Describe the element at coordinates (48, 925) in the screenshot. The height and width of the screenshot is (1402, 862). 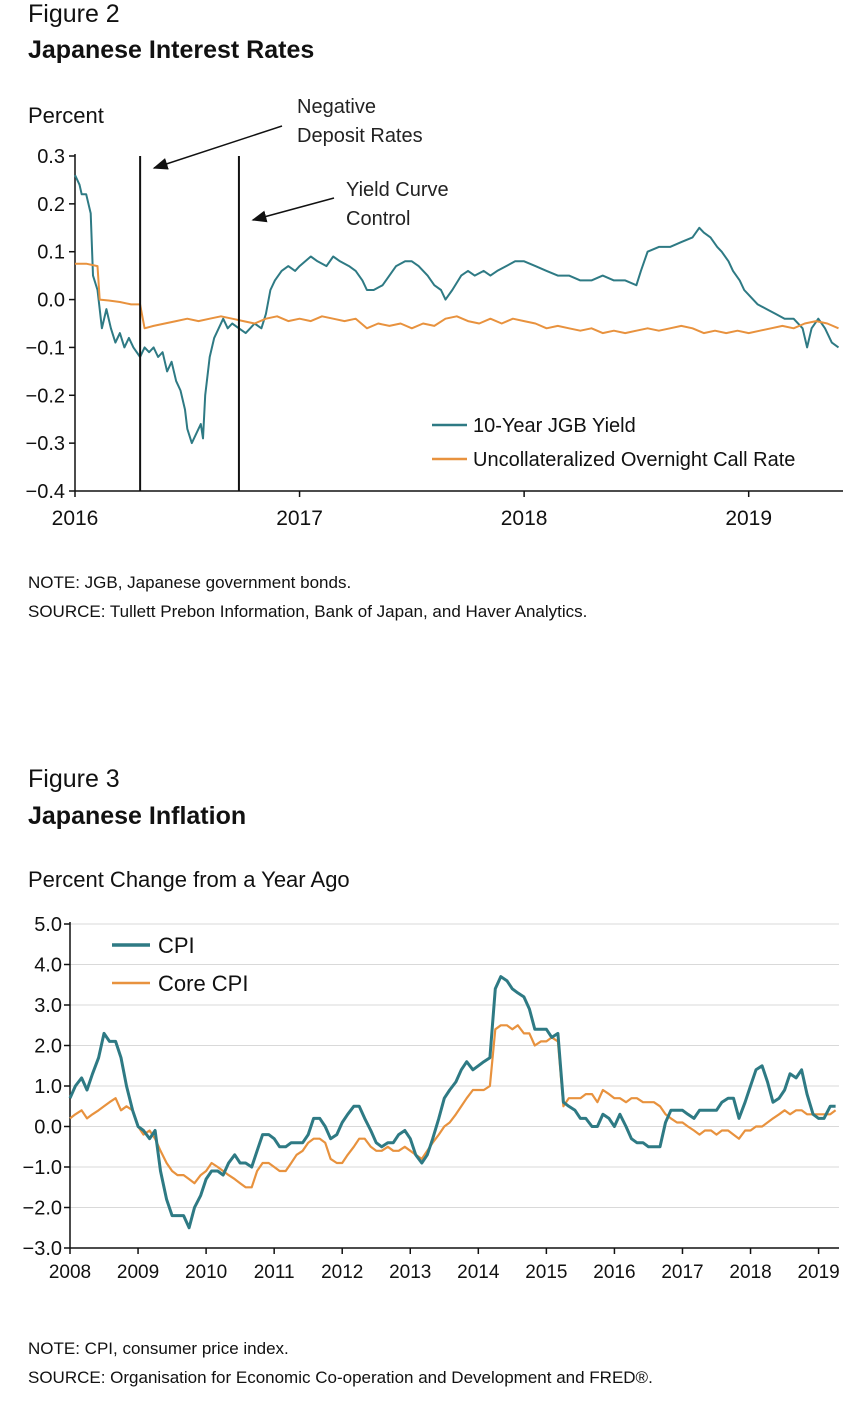
I see `y-tick-label: 5.0` at that location.